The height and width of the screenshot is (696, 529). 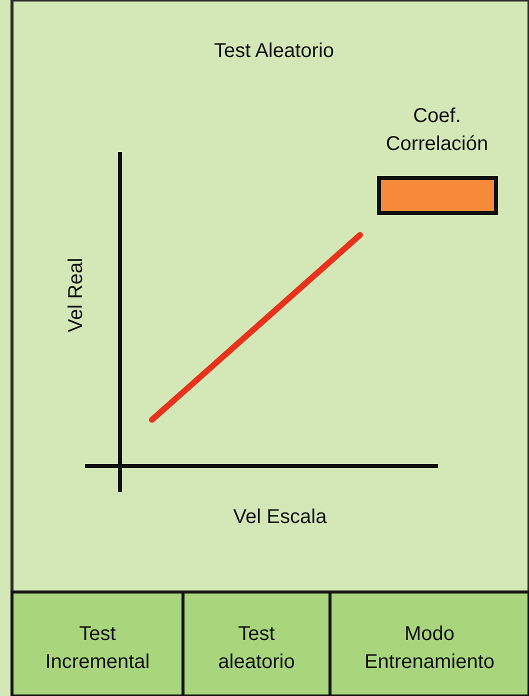 I want to click on text: Test aleatorio, so click(x=256, y=648).